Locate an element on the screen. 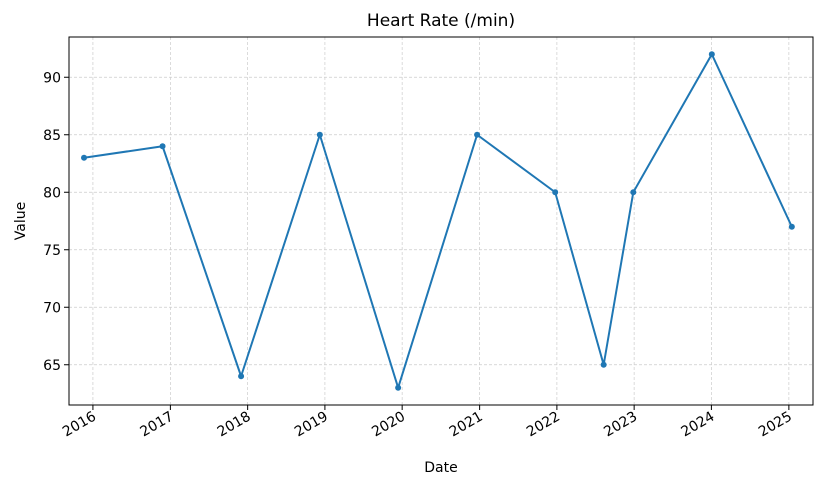 The width and height of the screenshot is (825, 489). y-tick-label: 90 is located at coordinates (52, 78).